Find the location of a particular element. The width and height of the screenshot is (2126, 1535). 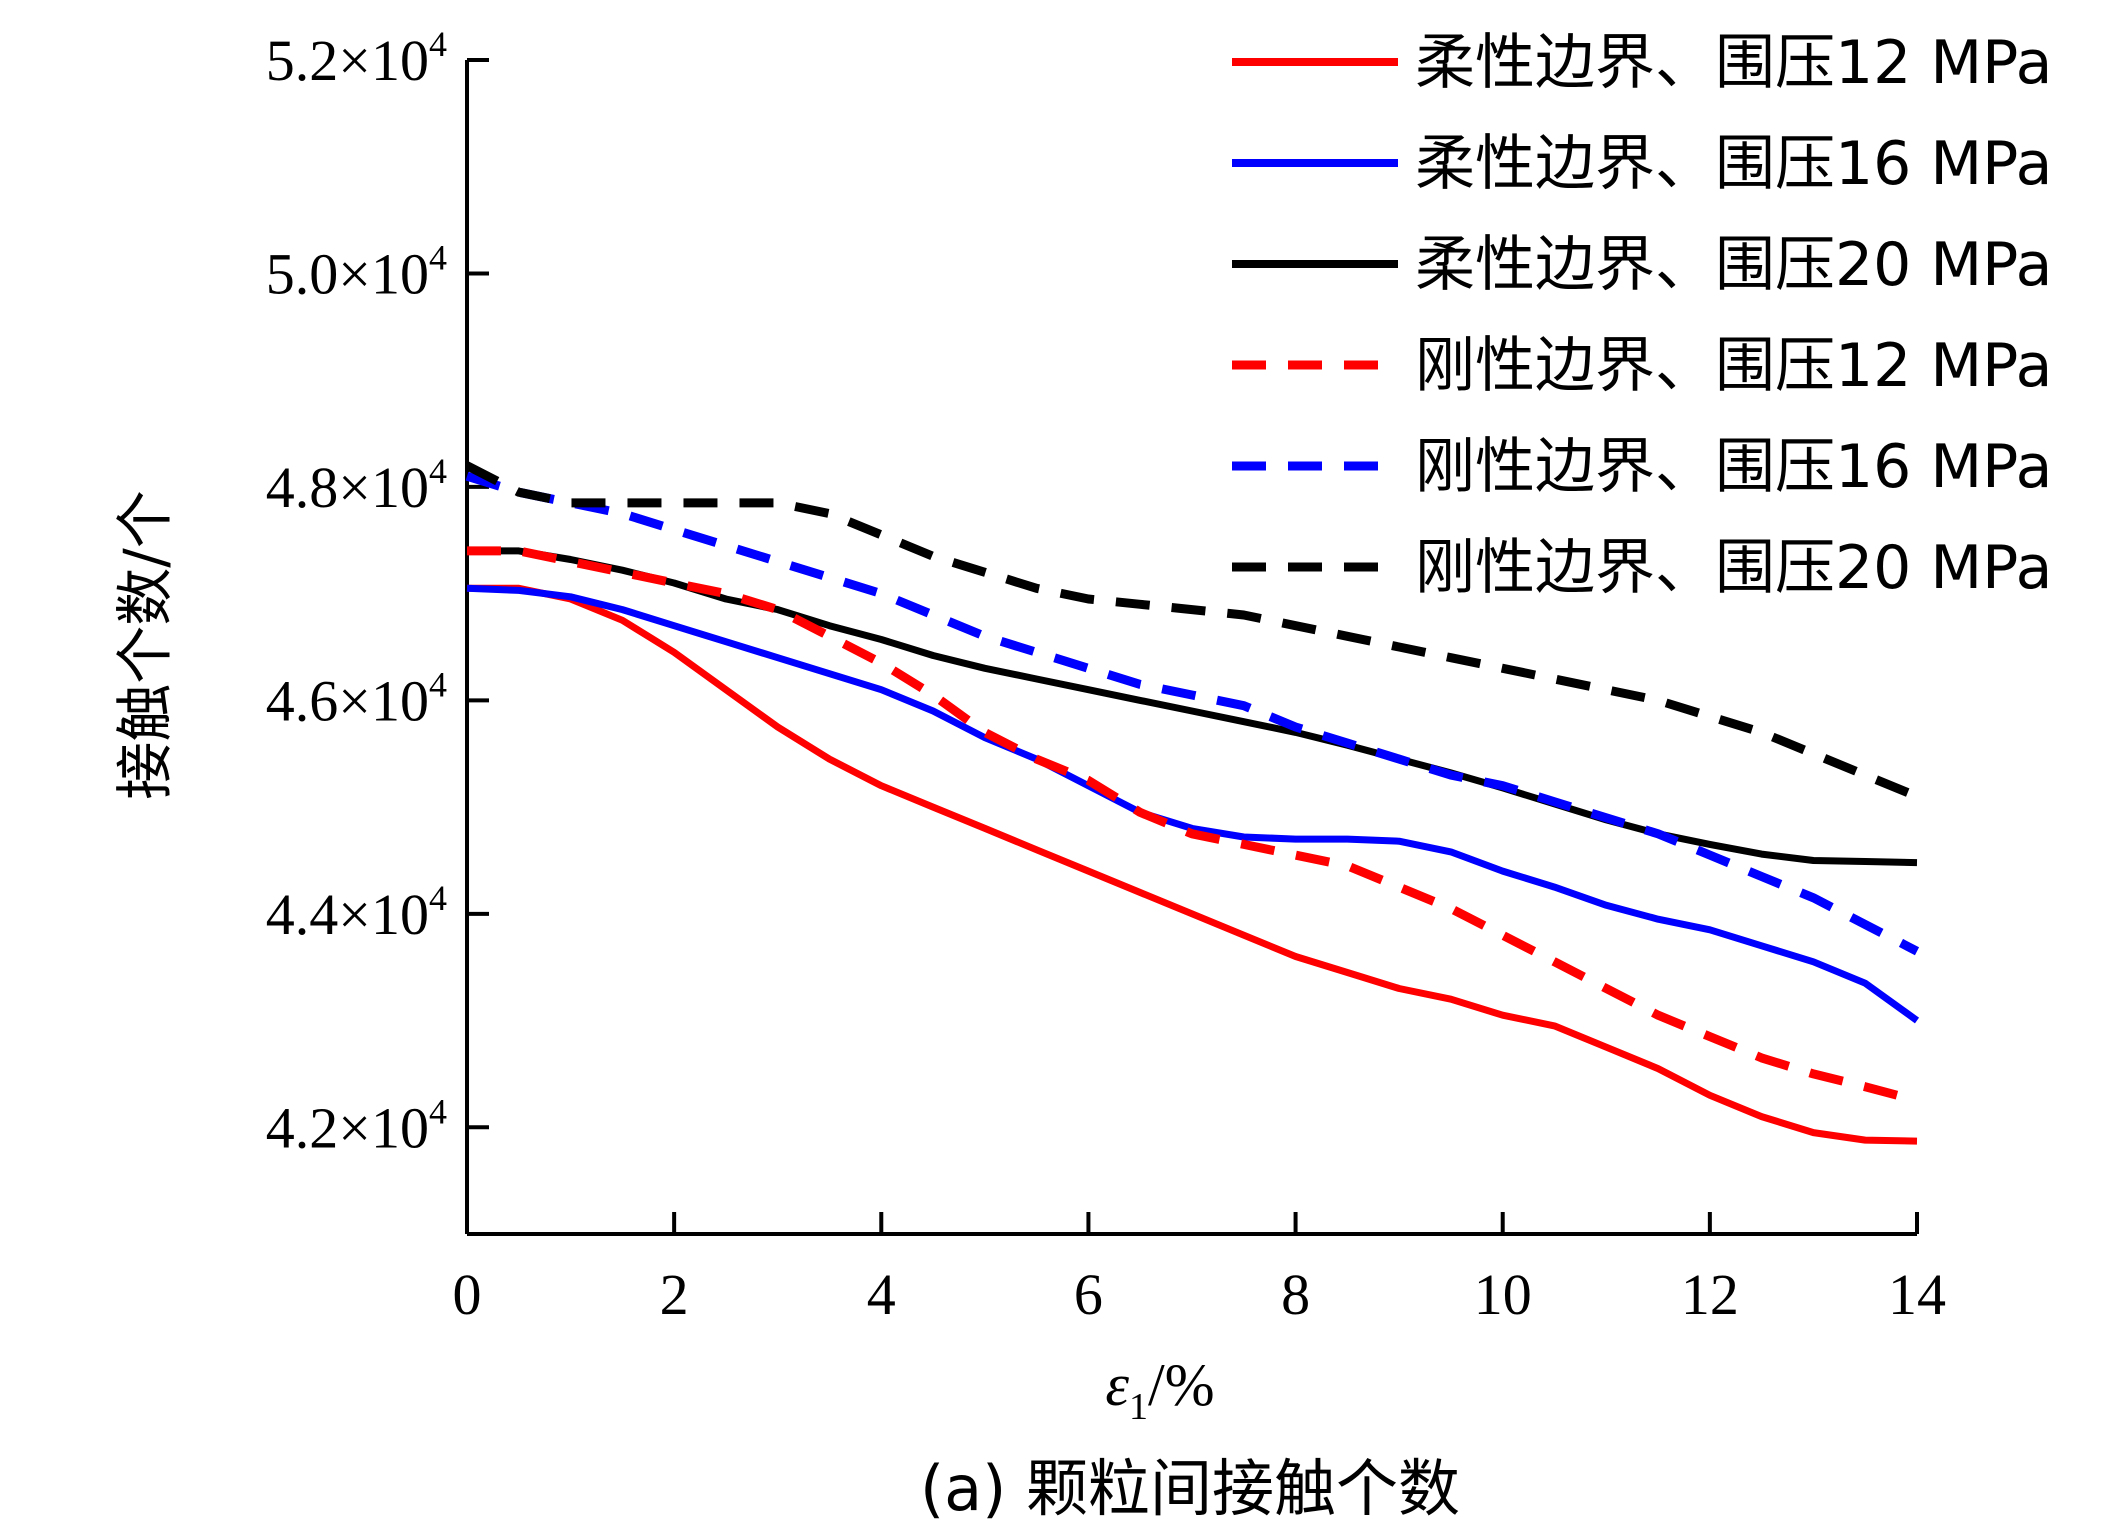

legend-label-4: 刚性边界、围压12 MPa is located at coordinates (1733, 366).